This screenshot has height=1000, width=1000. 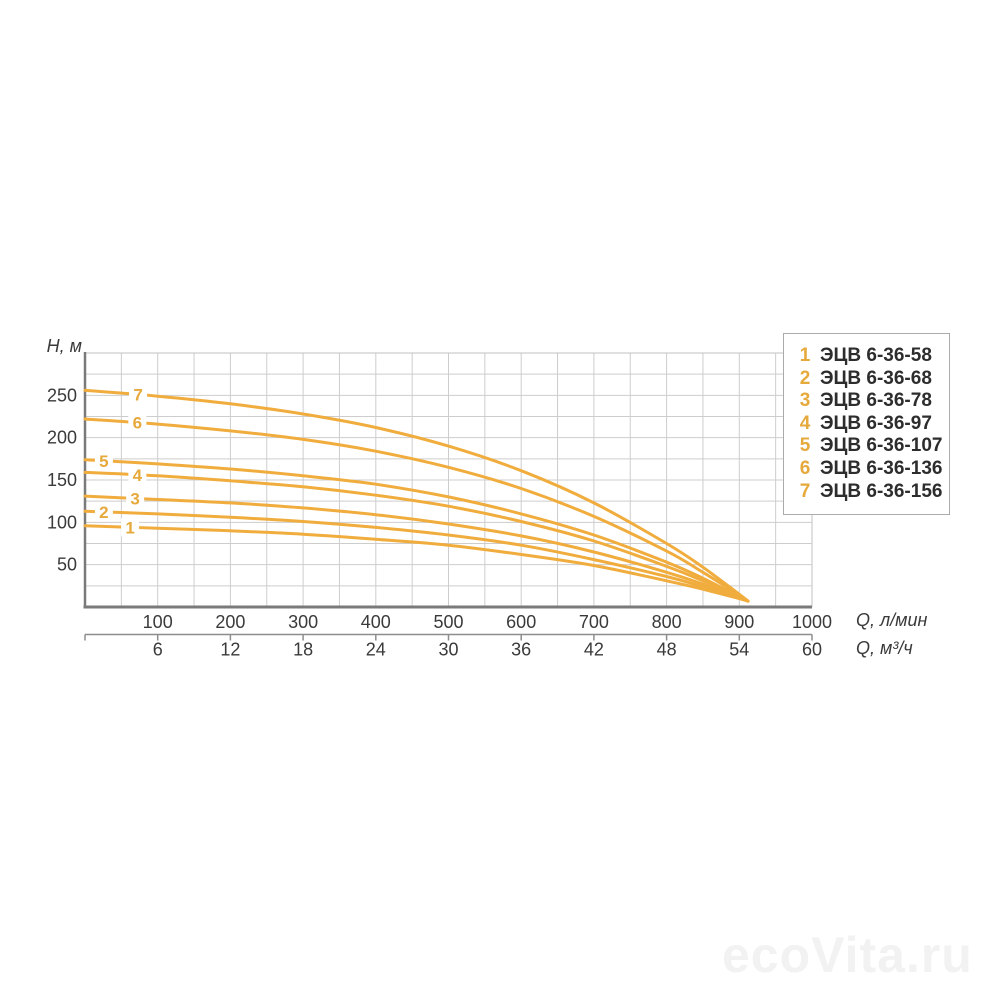 What do you see at coordinates (812, 650) in the screenshot?
I see `x-tick-label-m3h: 60` at bounding box center [812, 650].